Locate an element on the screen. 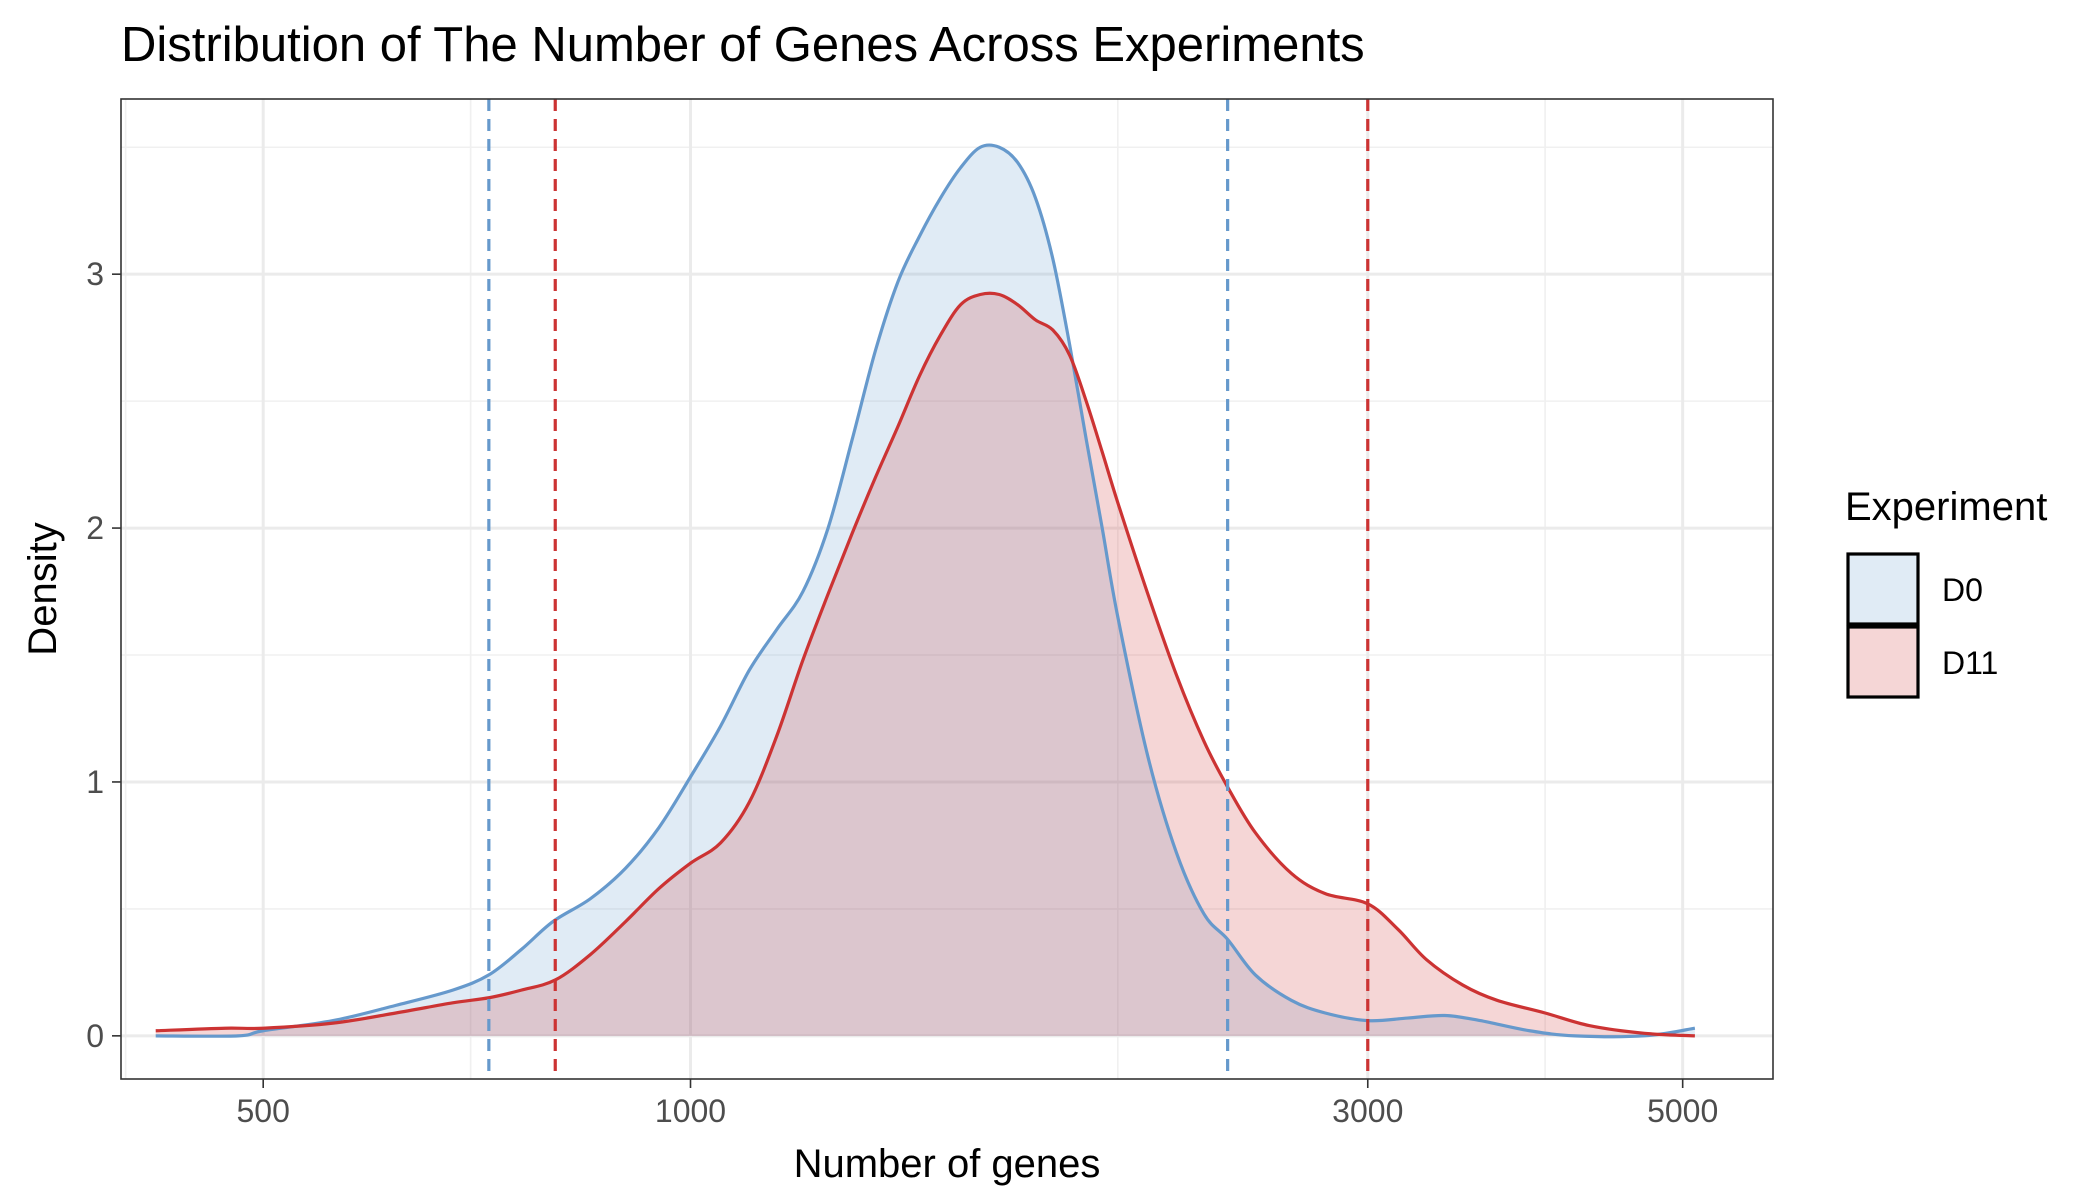 This screenshot has width=2100, height=1200. legend-label-d0: D0 is located at coordinates (1962, 590).